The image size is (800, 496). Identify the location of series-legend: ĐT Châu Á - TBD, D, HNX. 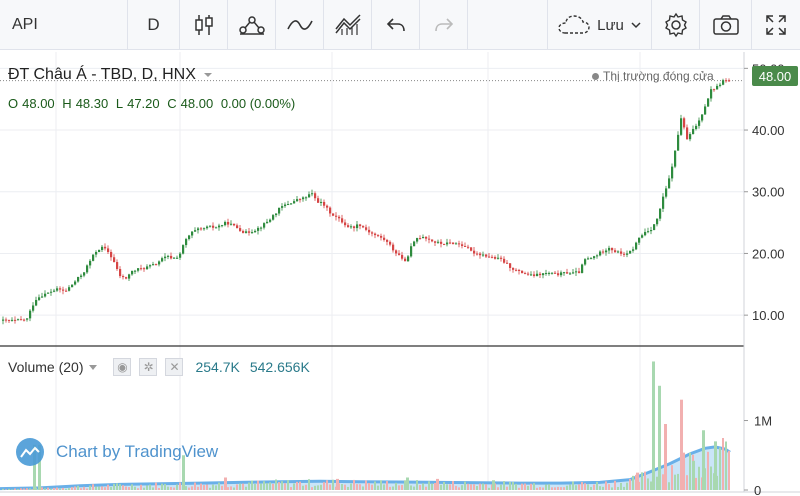
(110, 75).